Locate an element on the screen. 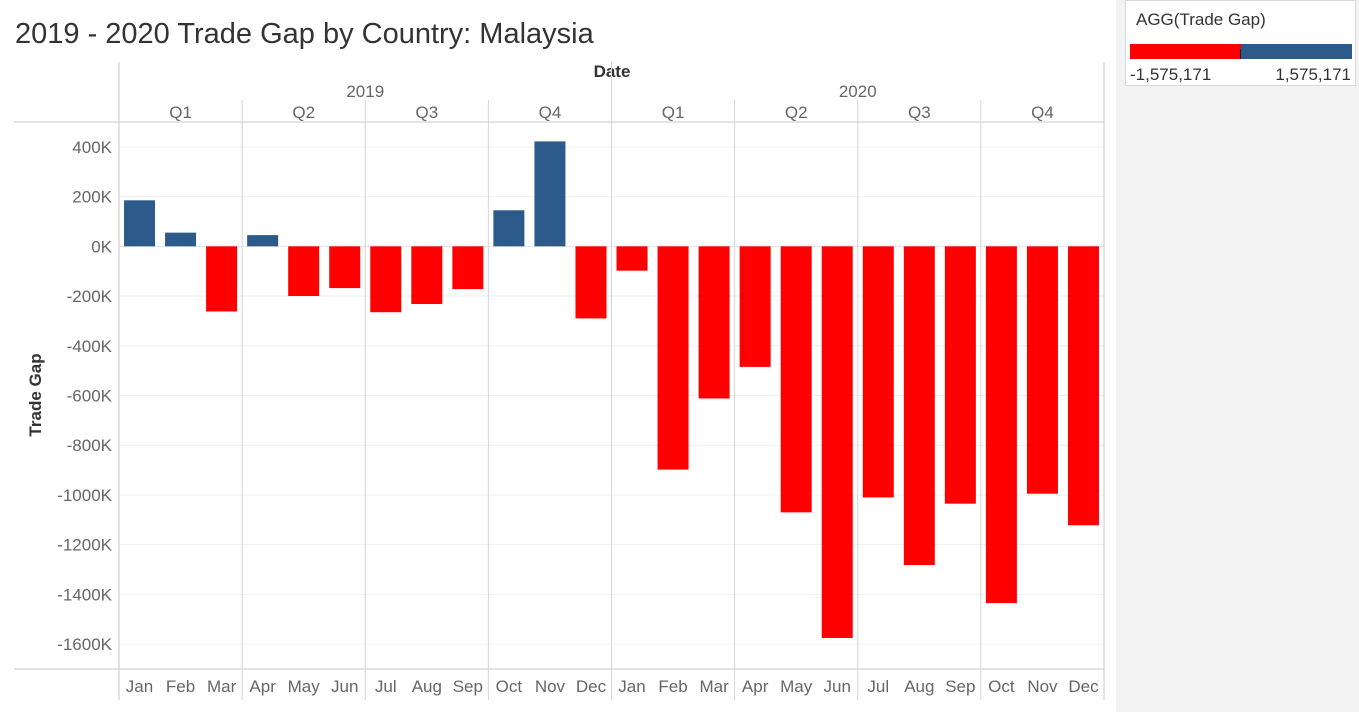 Image resolution: width=1359 pixels, height=712 pixels. color-legend: AGG(Trade Gap) -1,575,171 1,575,171 is located at coordinates (1240, 43).